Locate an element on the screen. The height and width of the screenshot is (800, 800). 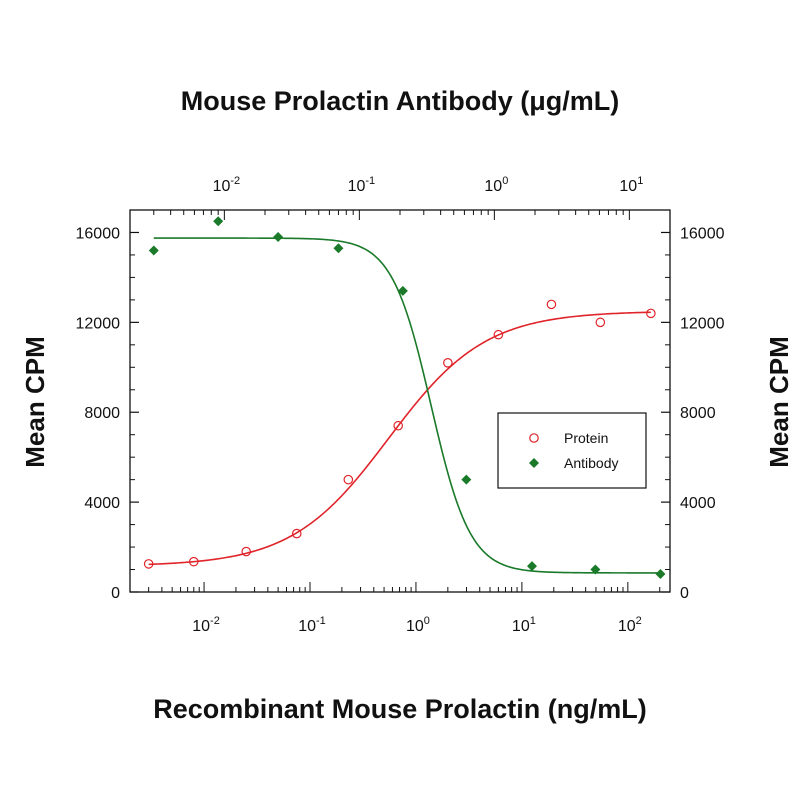
y-tick-label-right: 8000 is located at coordinates (698, 413).